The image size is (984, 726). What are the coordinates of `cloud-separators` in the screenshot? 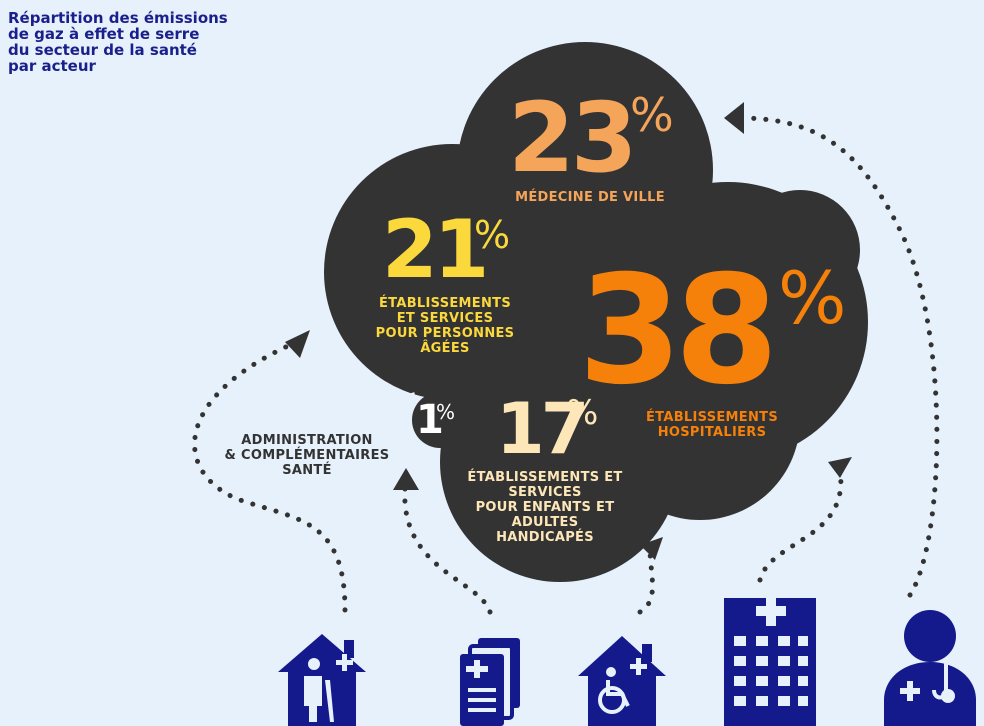 It's located at (409, 425).